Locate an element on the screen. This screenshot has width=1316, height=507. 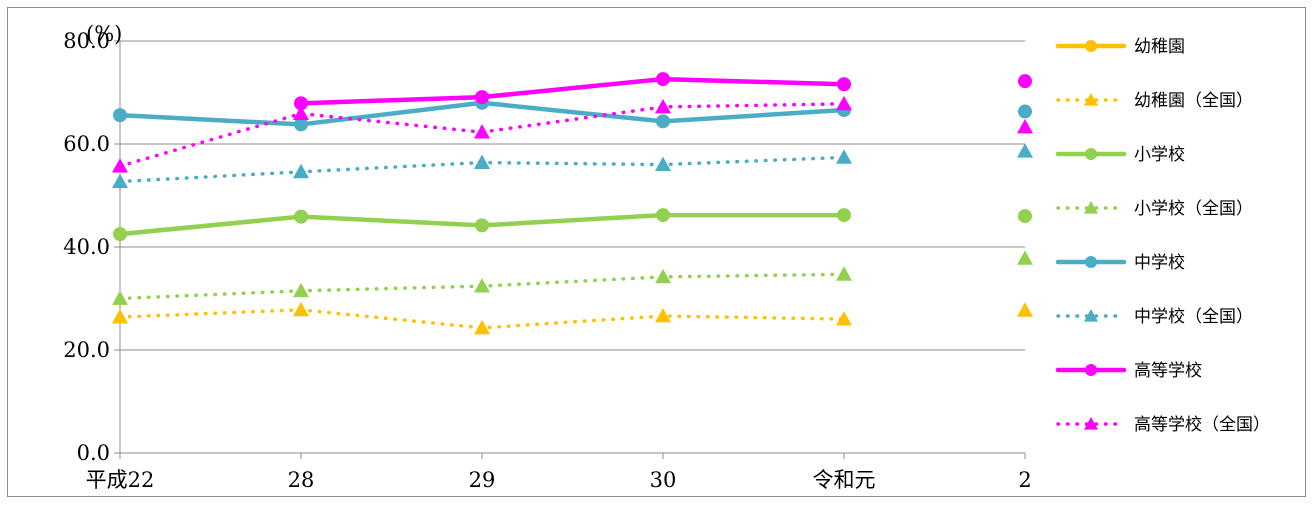
x-tick-label: 30 is located at coordinates (663, 480).